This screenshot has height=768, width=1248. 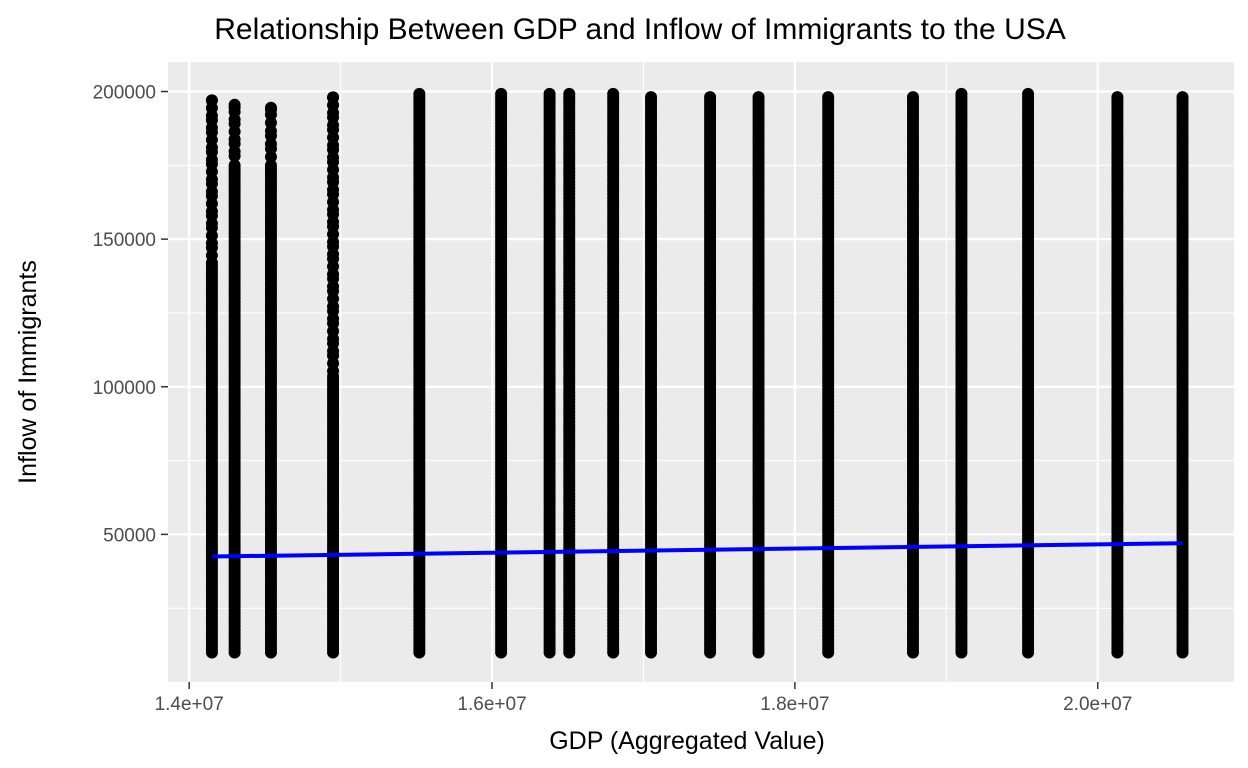 What do you see at coordinates (687, 741) in the screenshot?
I see `x-axis-title: GDP (Aggregated Value)` at bounding box center [687, 741].